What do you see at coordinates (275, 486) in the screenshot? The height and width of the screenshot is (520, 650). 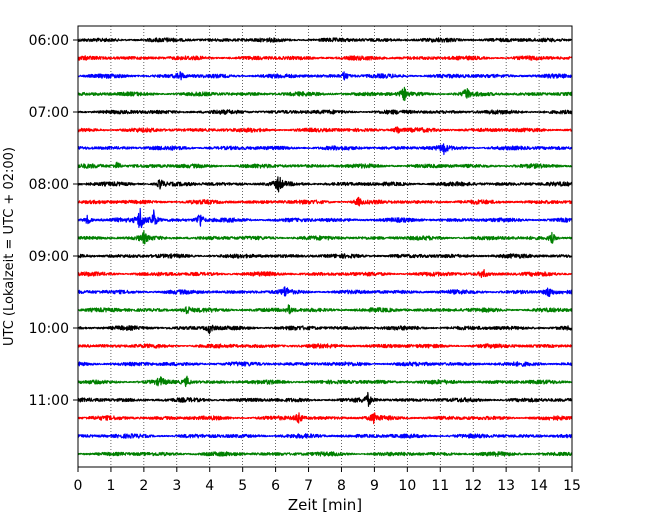 I see `x-tick-label: 6` at bounding box center [275, 486].